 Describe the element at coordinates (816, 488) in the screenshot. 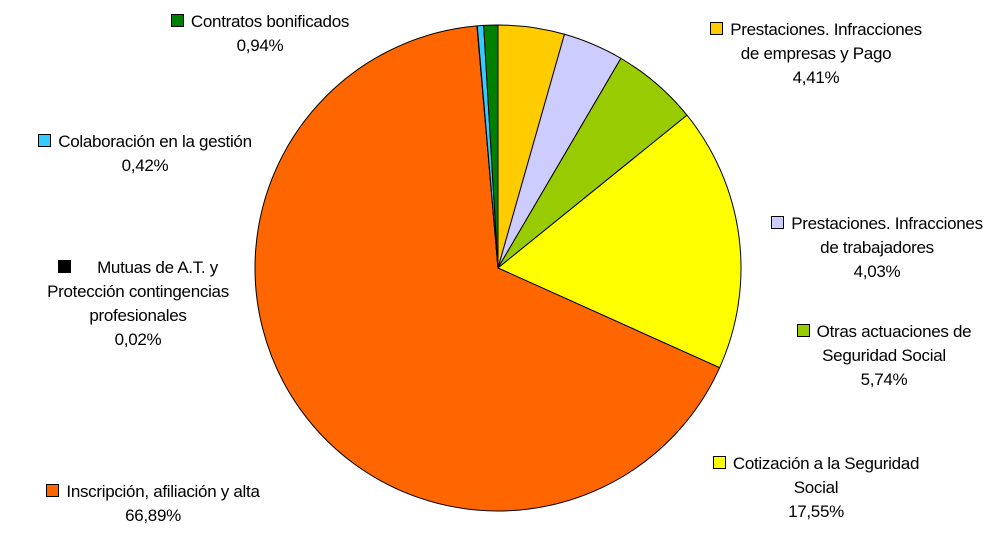

I see `label-cotizacion: Cotización a la Seguridad Social 17,55%` at that location.